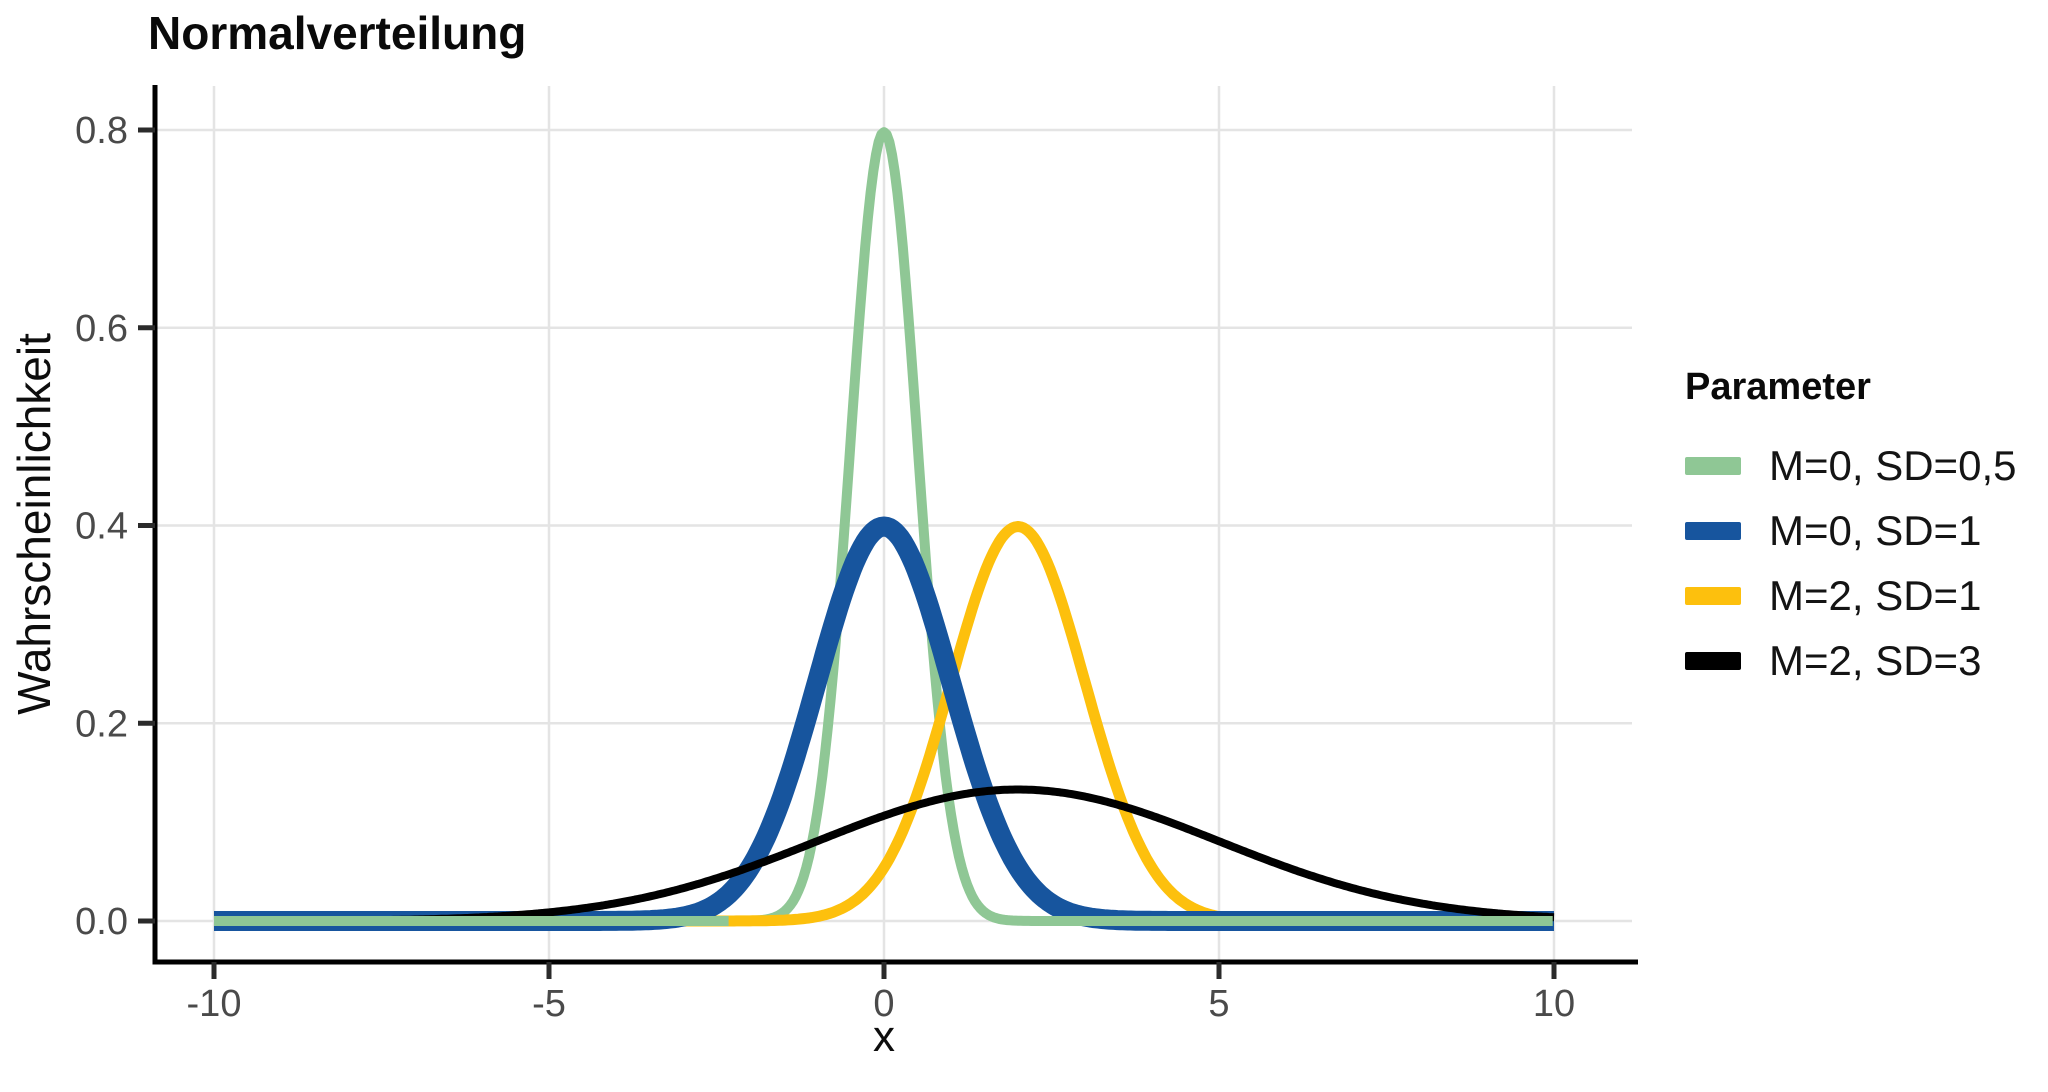 This screenshot has height=1092, width=2048. I want to click on x-tick-label: -5, so click(549, 1004).